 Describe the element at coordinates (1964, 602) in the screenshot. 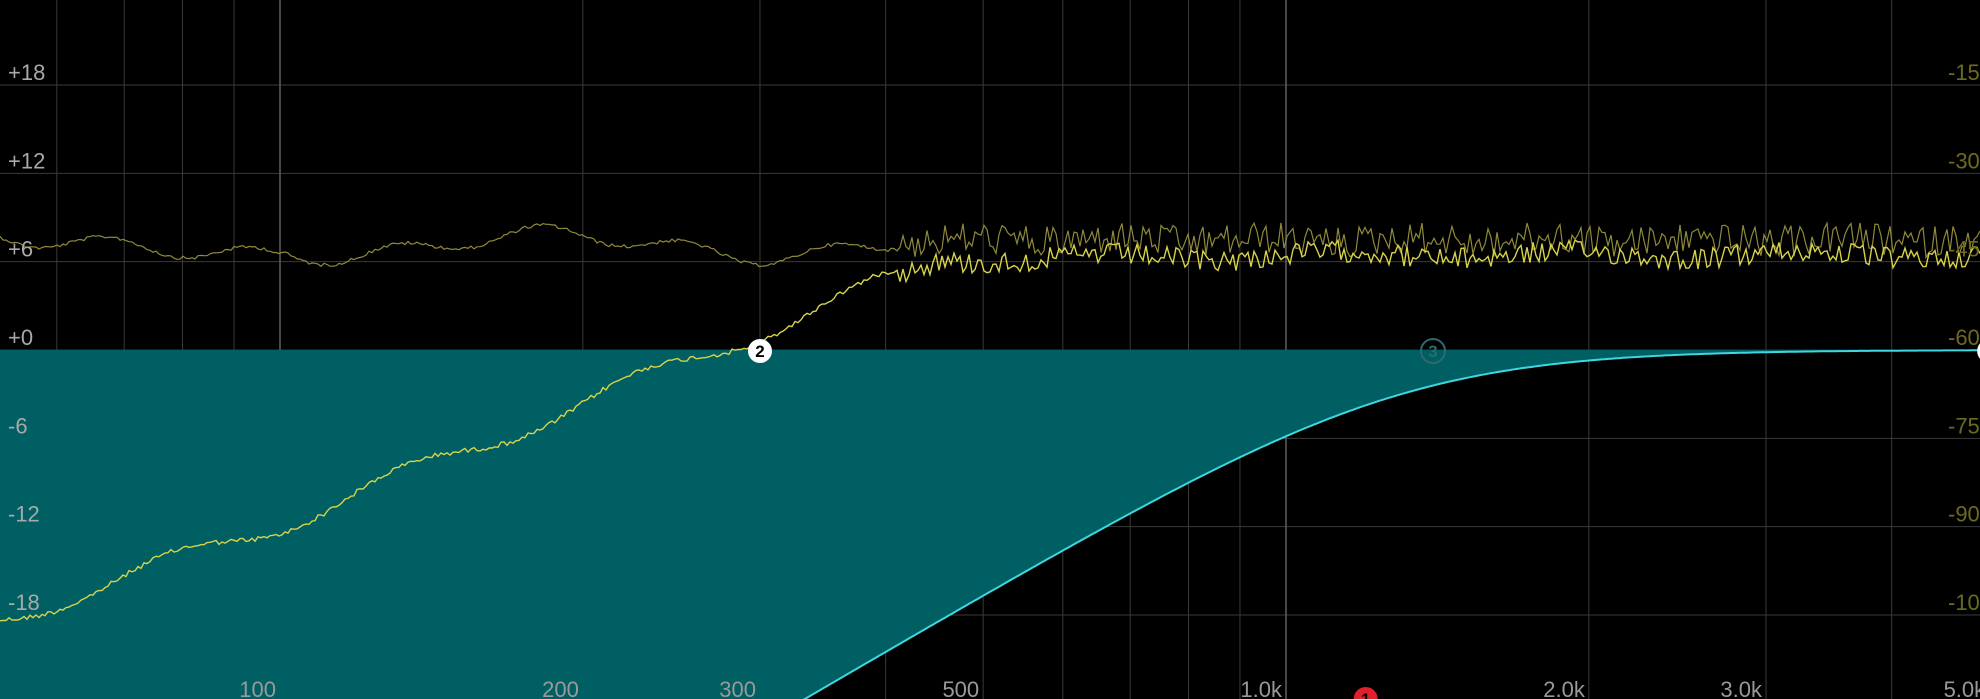

I see `spectrum-level-label: -105` at that location.